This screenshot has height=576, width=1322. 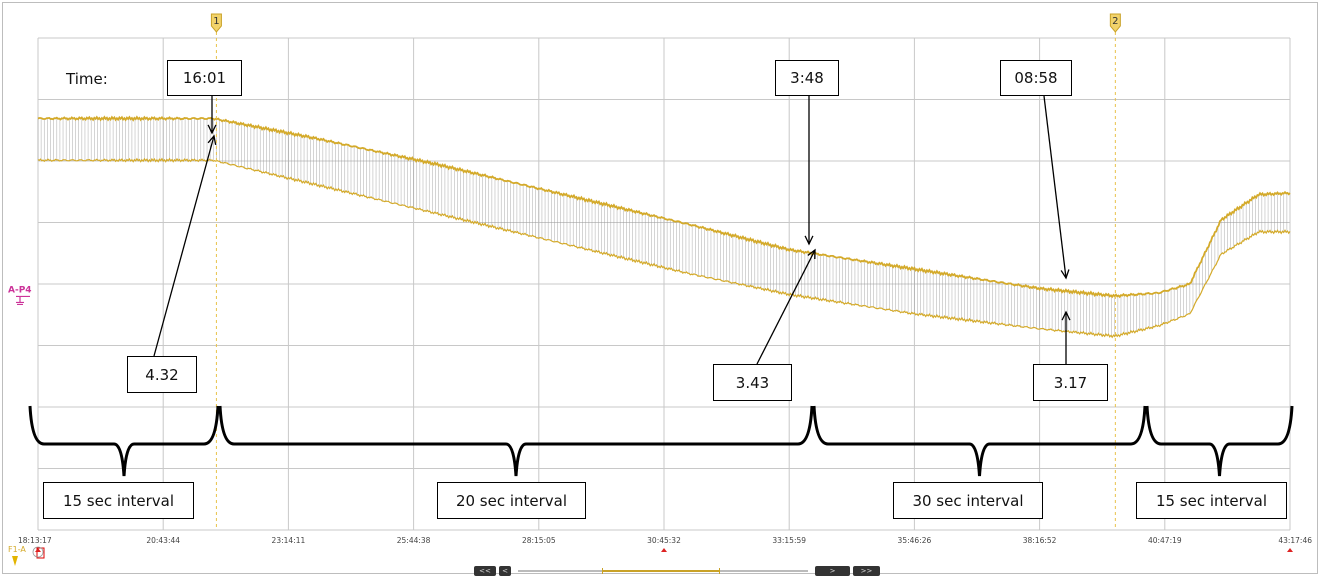 What do you see at coordinates (1070, 382) in the screenshot?
I see `value-callout-3: 3.17` at bounding box center [1070, 382].